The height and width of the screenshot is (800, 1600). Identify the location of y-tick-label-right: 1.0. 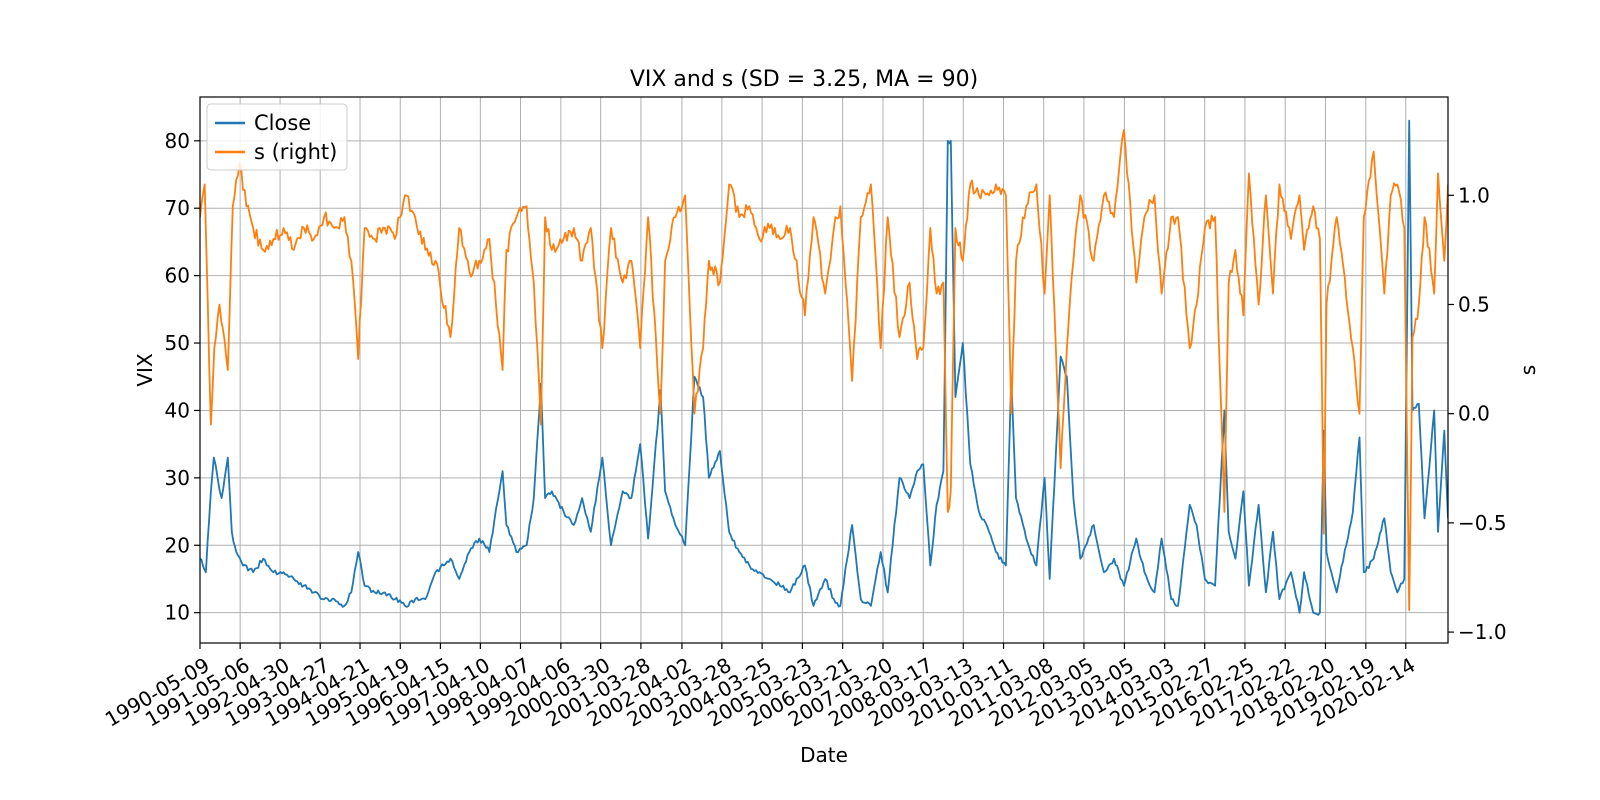
(1474, 195).